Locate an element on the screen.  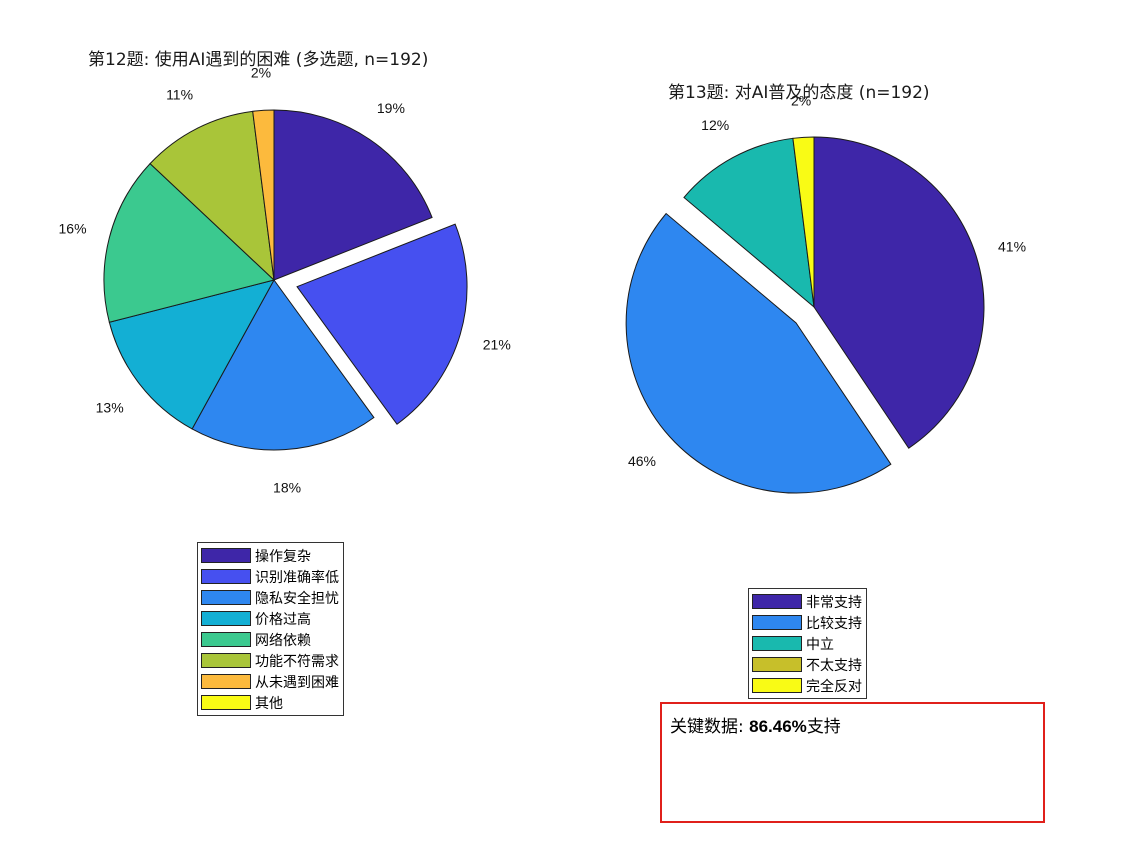
chart1-legend-item: 隐私安全担忧 is located at coordinates (270, 597).